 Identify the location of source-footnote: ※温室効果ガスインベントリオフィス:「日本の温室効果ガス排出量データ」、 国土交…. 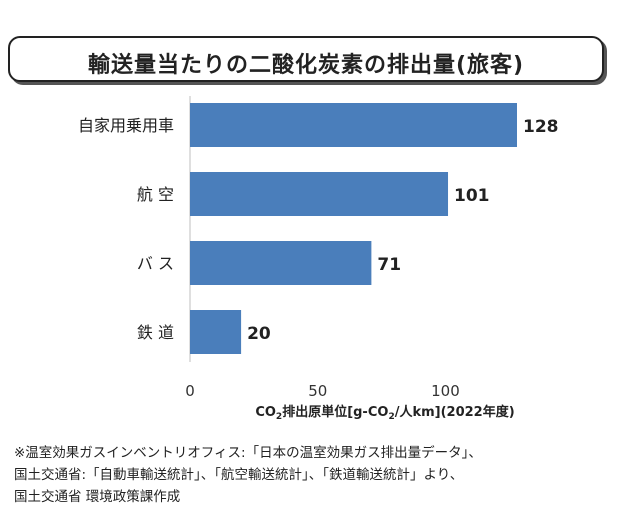
(248, 475).